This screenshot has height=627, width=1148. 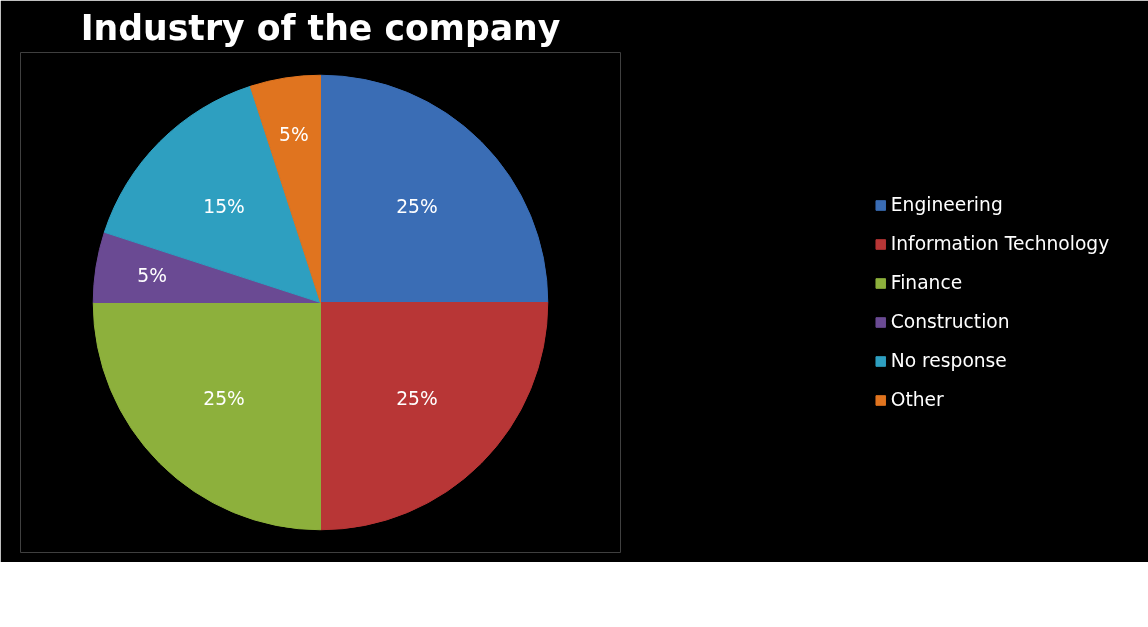 What do you see at coordinates (948, 360) in the screenshot?
I see `legend-label: No response` at bounding box center [948, 360].